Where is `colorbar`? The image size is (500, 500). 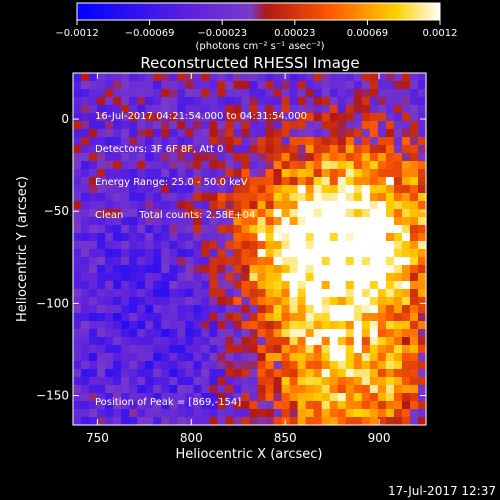
colorbar is located at coordinates (258, 11).